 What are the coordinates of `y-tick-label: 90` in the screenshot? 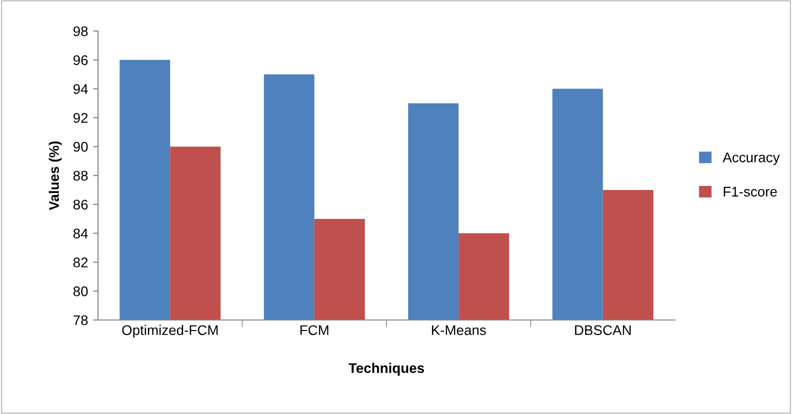 It's located at (80, 147).